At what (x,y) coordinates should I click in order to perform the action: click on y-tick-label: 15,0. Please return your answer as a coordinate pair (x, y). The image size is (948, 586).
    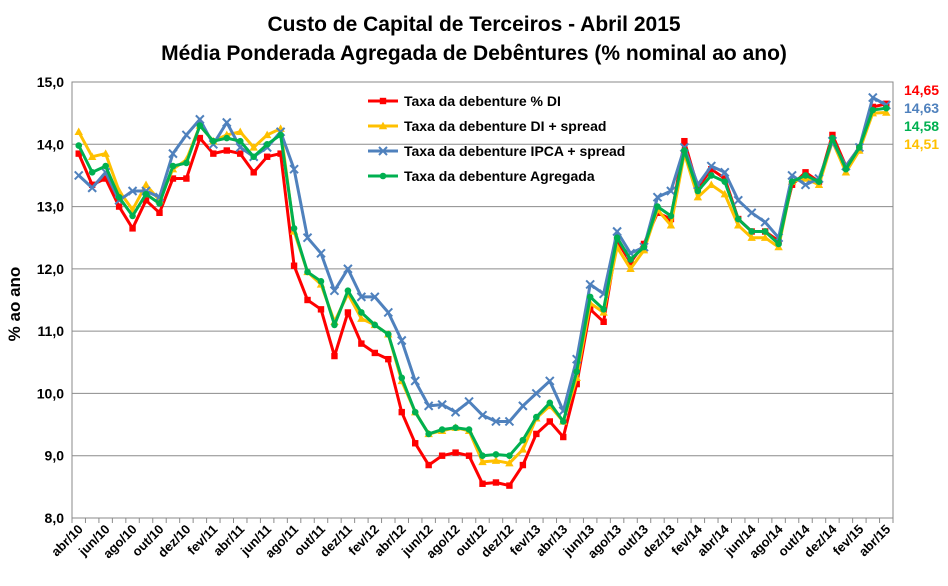
    Looking at the image, I should click on (50, 82).